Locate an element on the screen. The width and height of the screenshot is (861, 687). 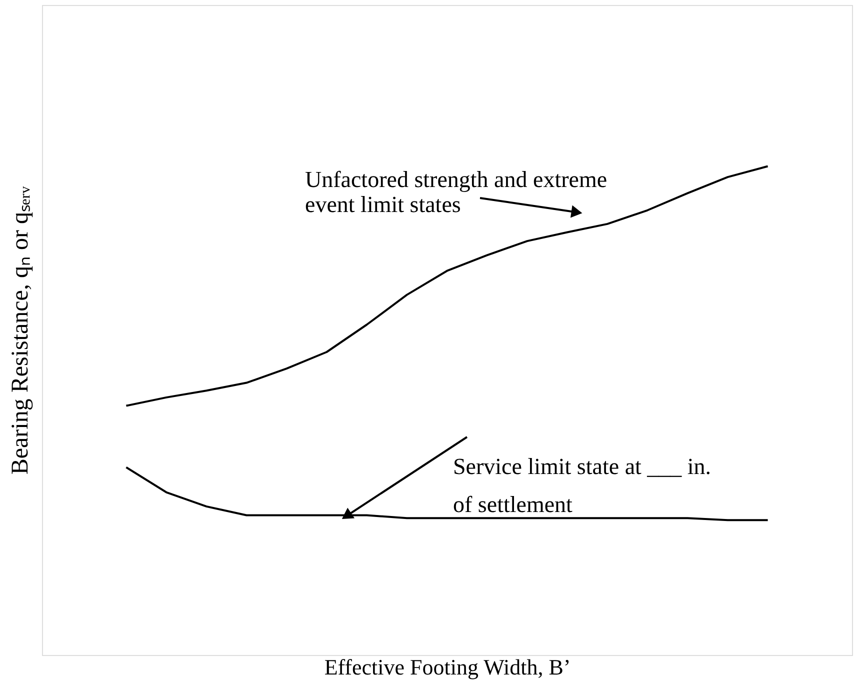
annotation: Service limit state at ___ in. of settlement is located at coordinates (582, 485).